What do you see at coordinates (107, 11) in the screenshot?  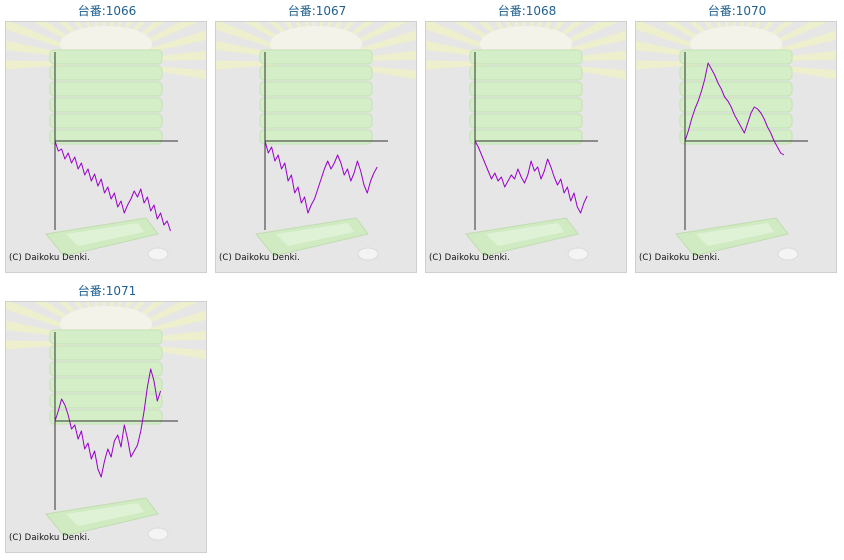 I see `chart-title: 台番:1066` at bounding box center [107, 11].